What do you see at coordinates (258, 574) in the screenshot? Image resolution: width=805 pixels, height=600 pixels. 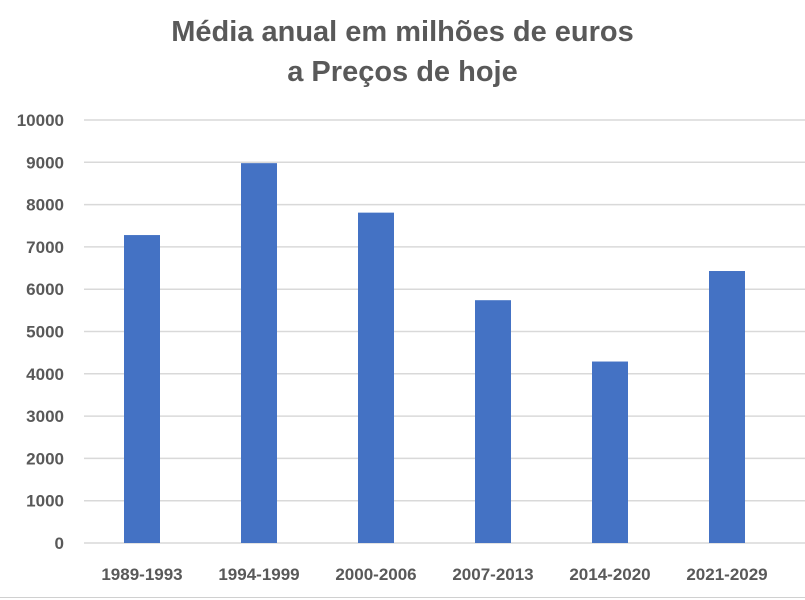 I see `x-tick-label: 1994-1999` at bounding box center [258, 574].